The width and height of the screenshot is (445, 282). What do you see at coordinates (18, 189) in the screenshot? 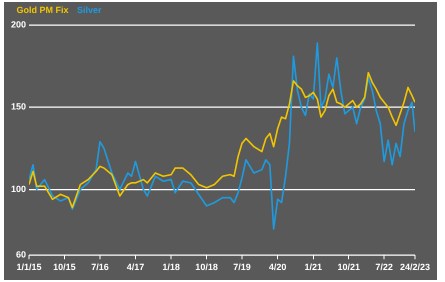
I see `y-tick-label: 100` at bounding box center [18, 189].